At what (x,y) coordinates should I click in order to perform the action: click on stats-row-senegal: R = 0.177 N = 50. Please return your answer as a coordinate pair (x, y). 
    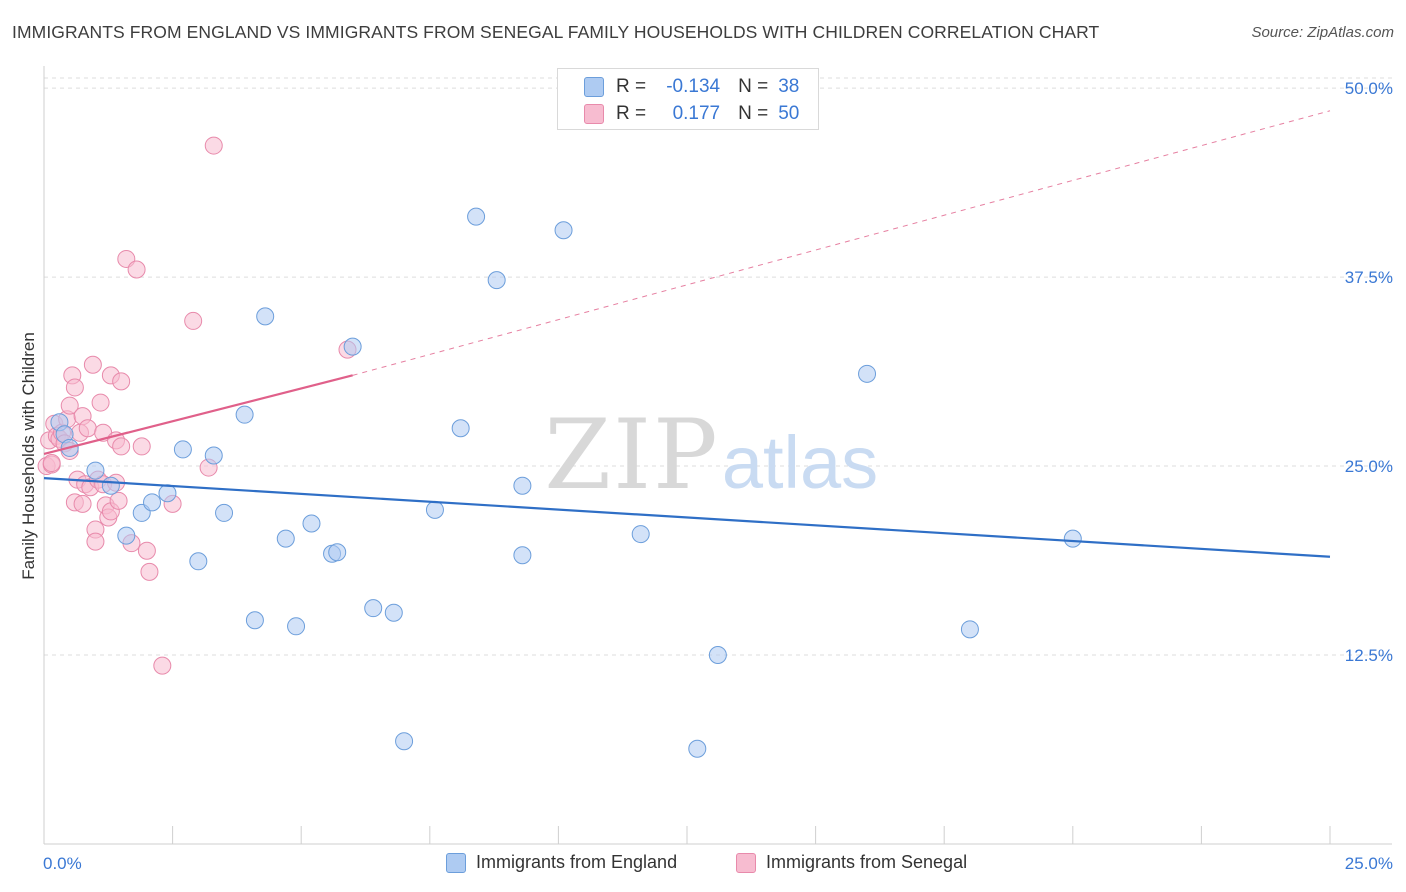
    Looking at the image, I should click on (678, 114).